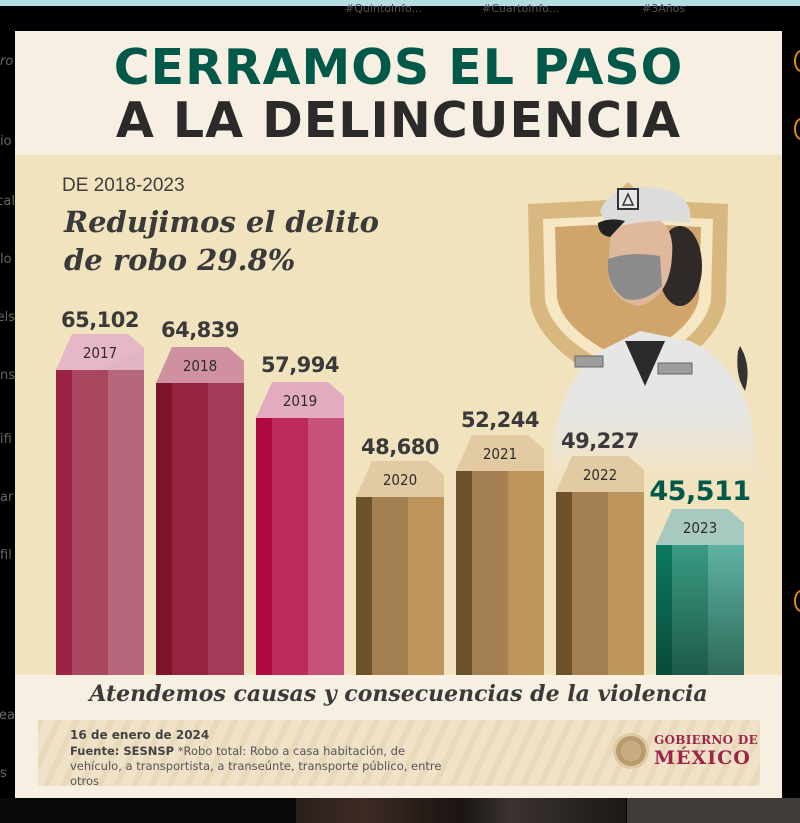 This screenshot has width=800, height=823. What do you see at coordinates (221, 222) in the screenshot?
I see `headline-line-1: Redujimos el delito` at bounding box center [221, 222].